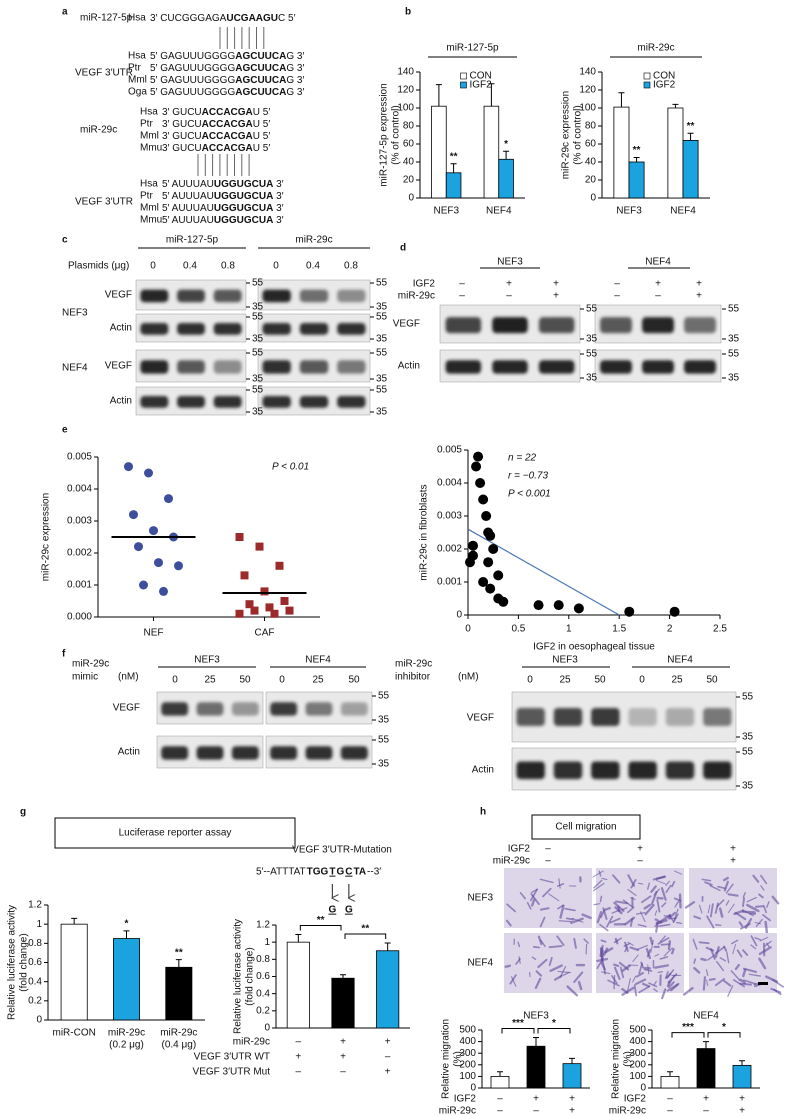  What do you see at coordinates (403, 248) in the screenshot?
I see `panel-letter: d` at bounding box center [403, 248].